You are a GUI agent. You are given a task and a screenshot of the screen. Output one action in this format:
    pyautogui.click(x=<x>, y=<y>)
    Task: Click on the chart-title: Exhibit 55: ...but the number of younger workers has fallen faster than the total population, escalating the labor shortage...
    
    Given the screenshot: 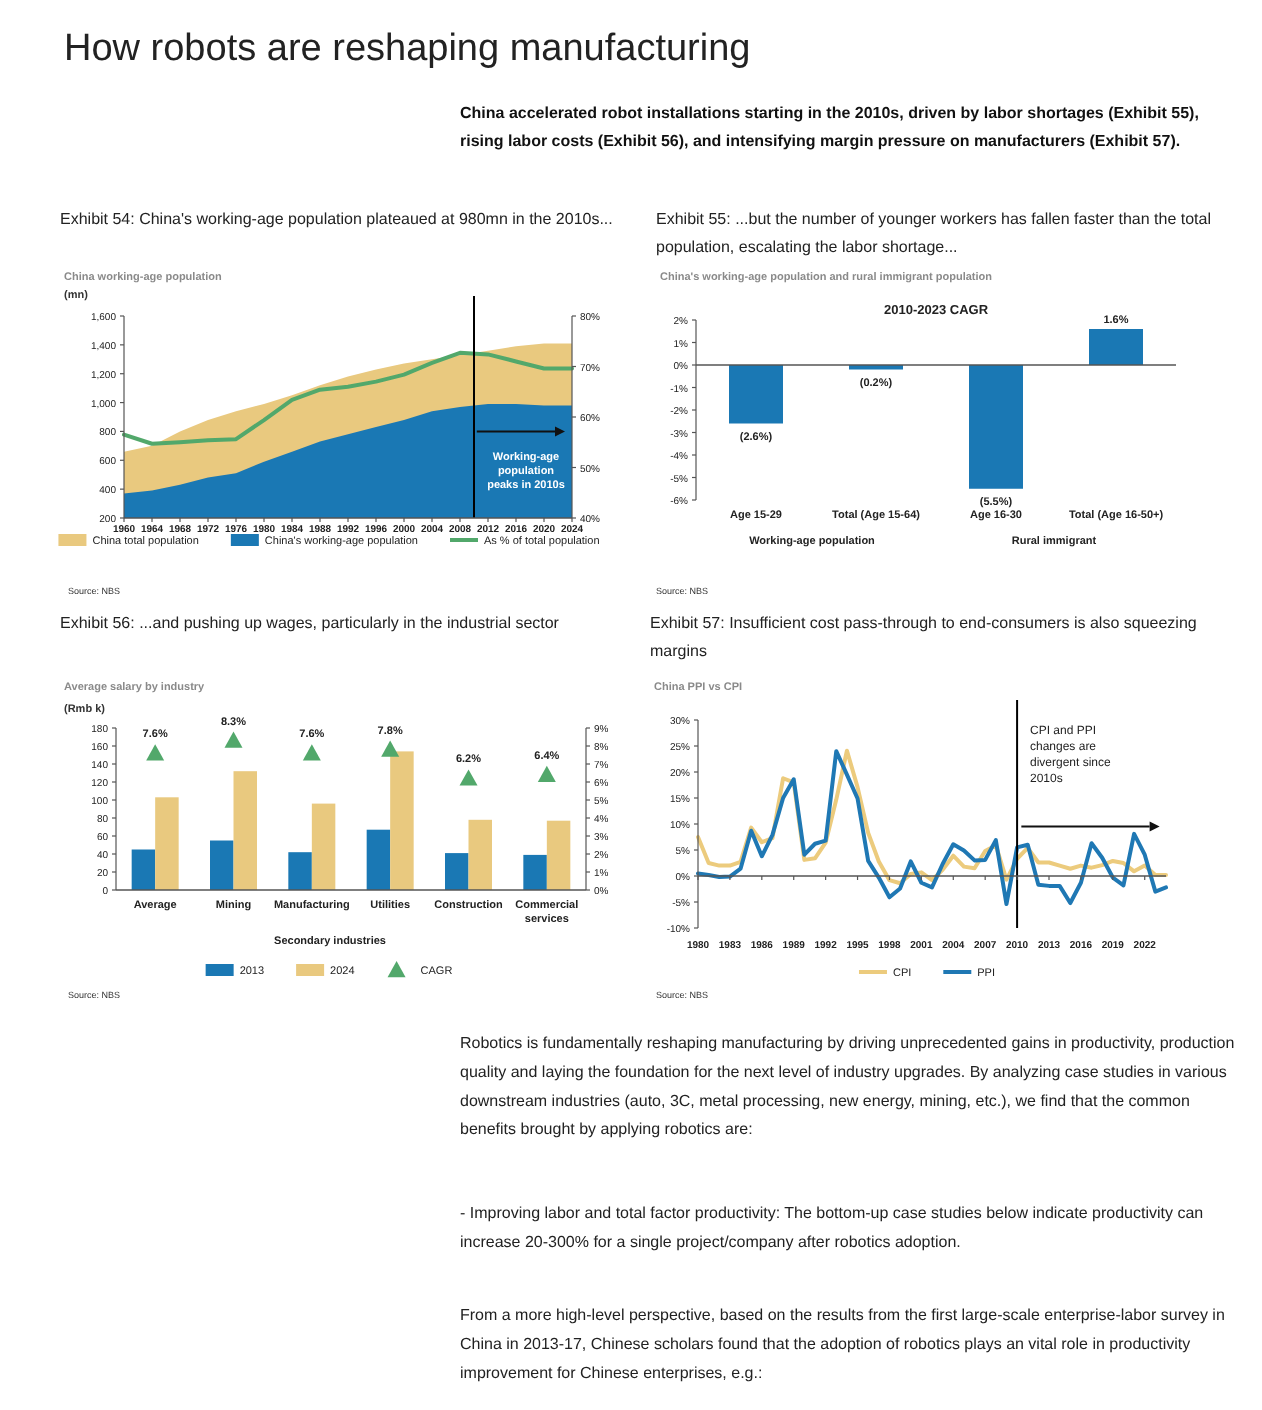 What is the action you would take?
    pyautogui.click(x=934, y=233)
    